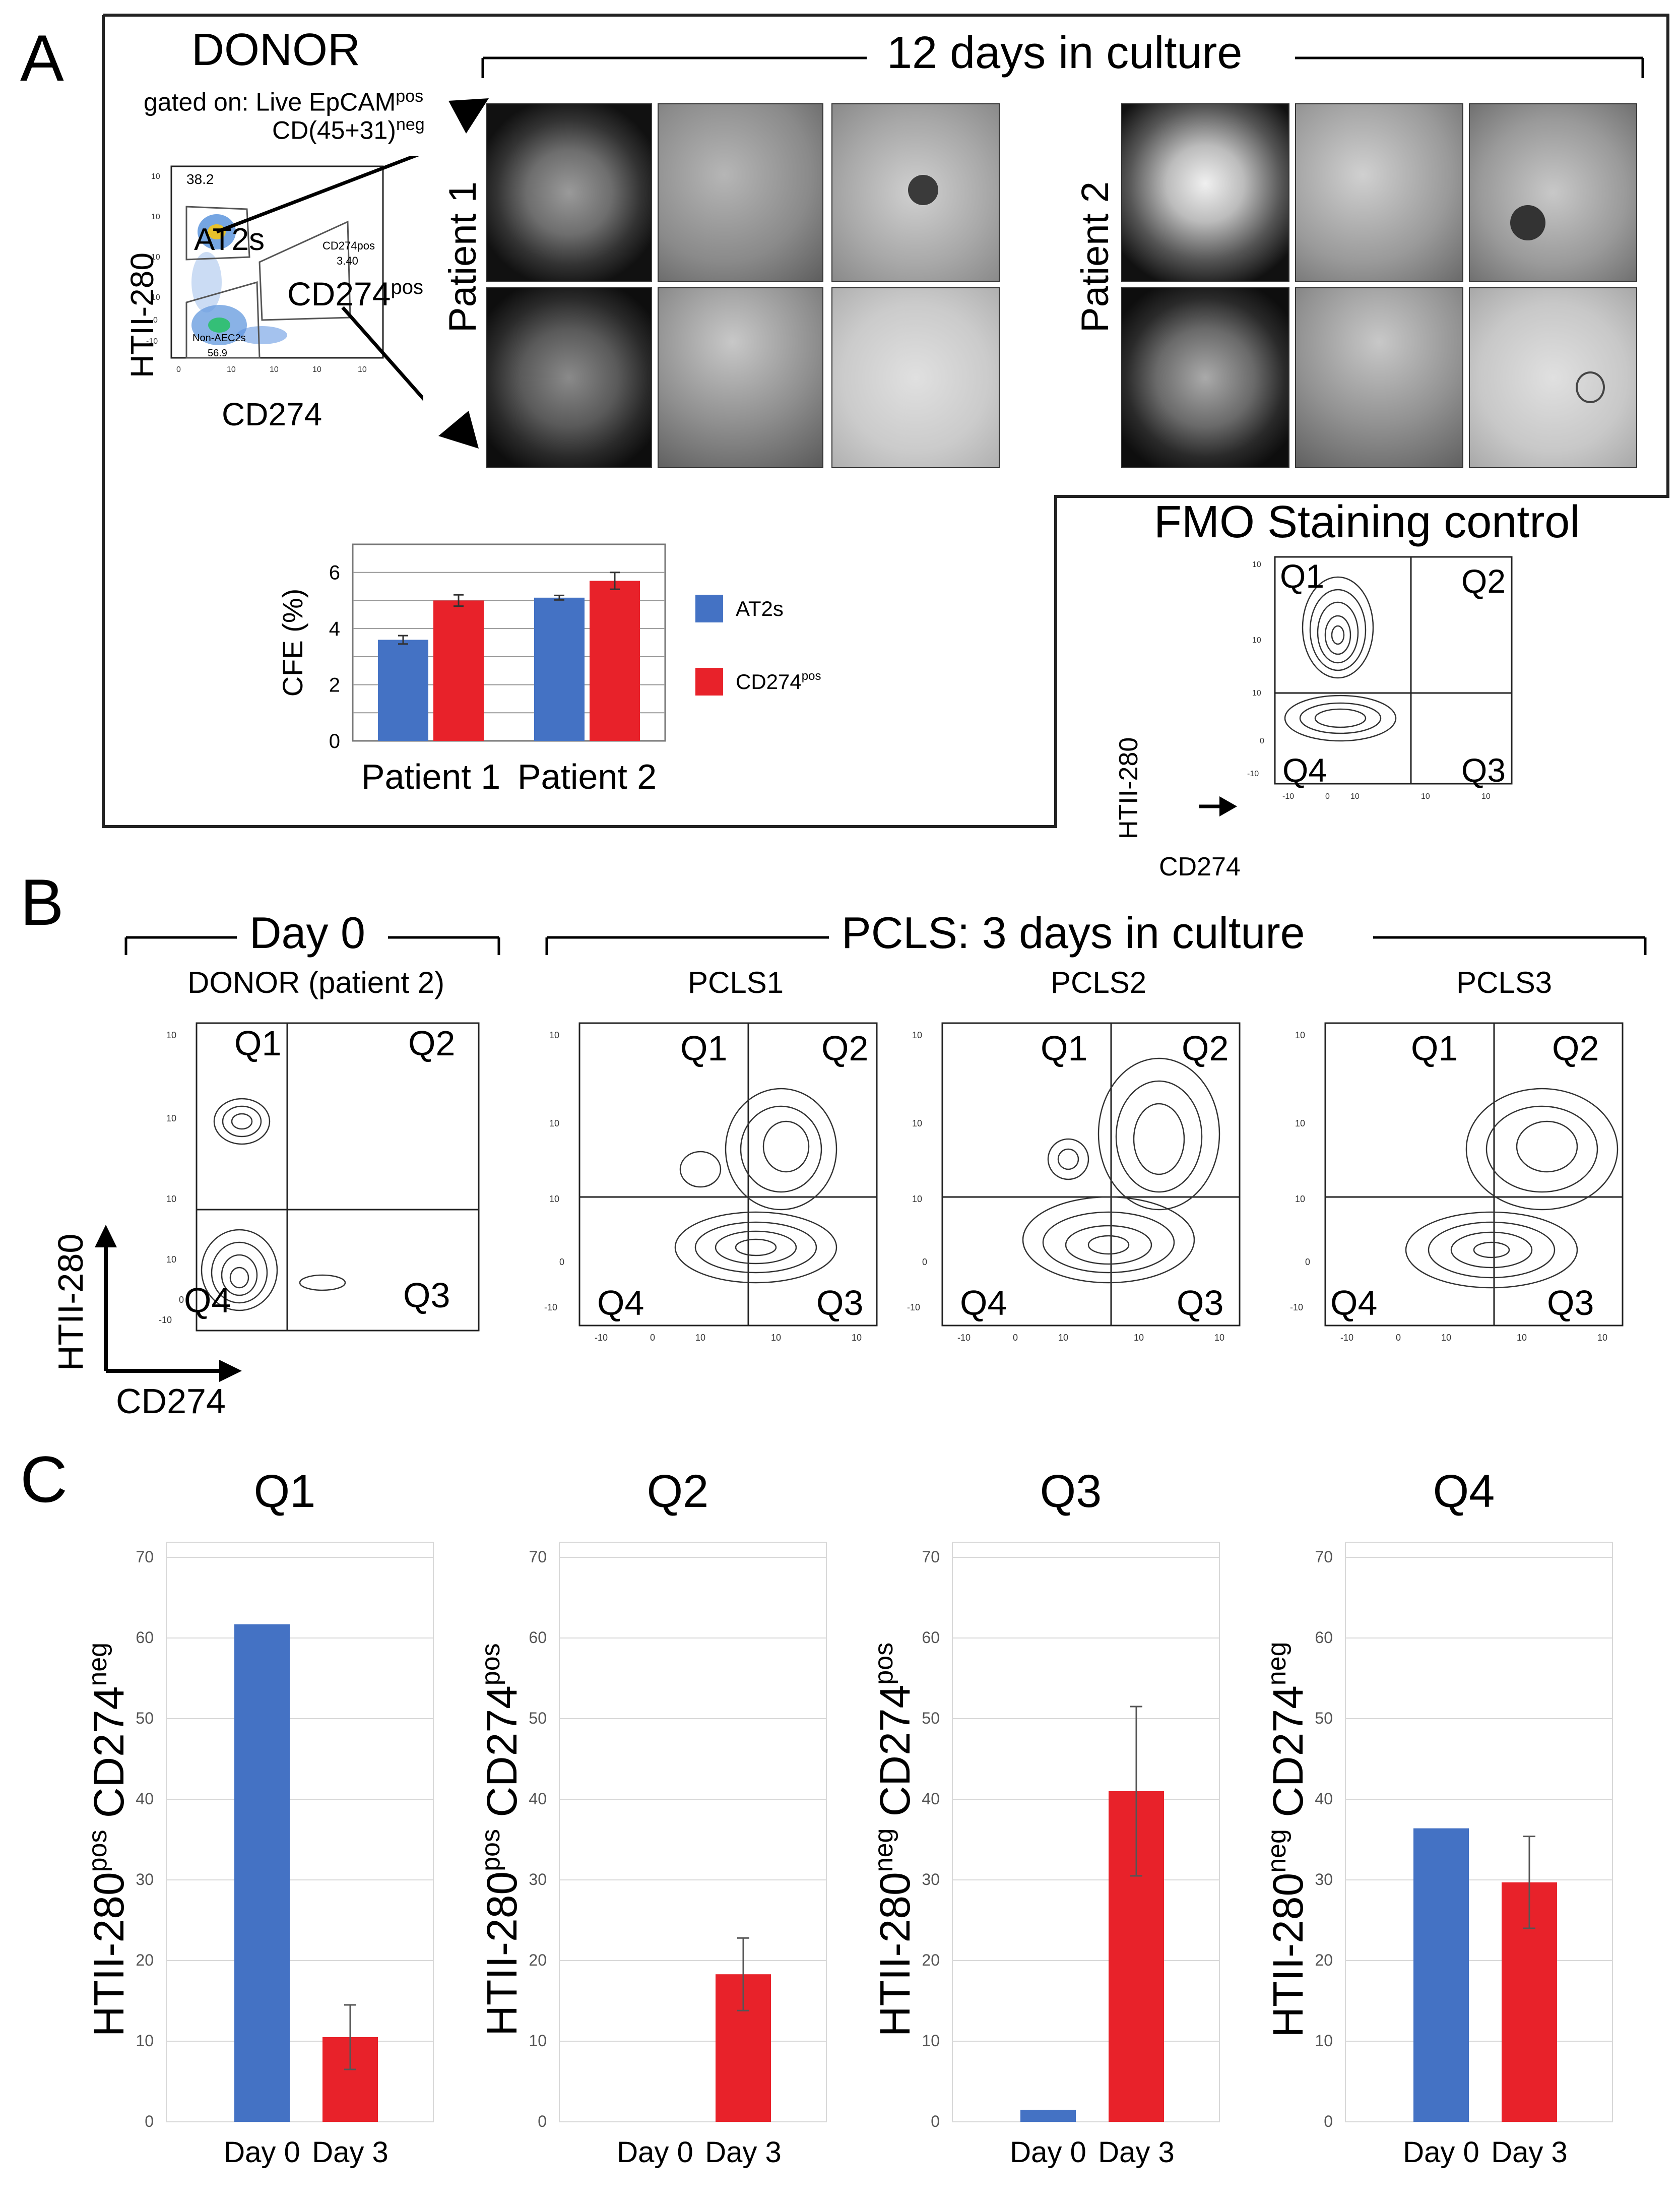 This screenshot has height=2206, width=1680. What do you see at coordinates (426, 1295) in the screenshot?
I see `b-donor-q3: Q3` at bounding box center [426, 1295].